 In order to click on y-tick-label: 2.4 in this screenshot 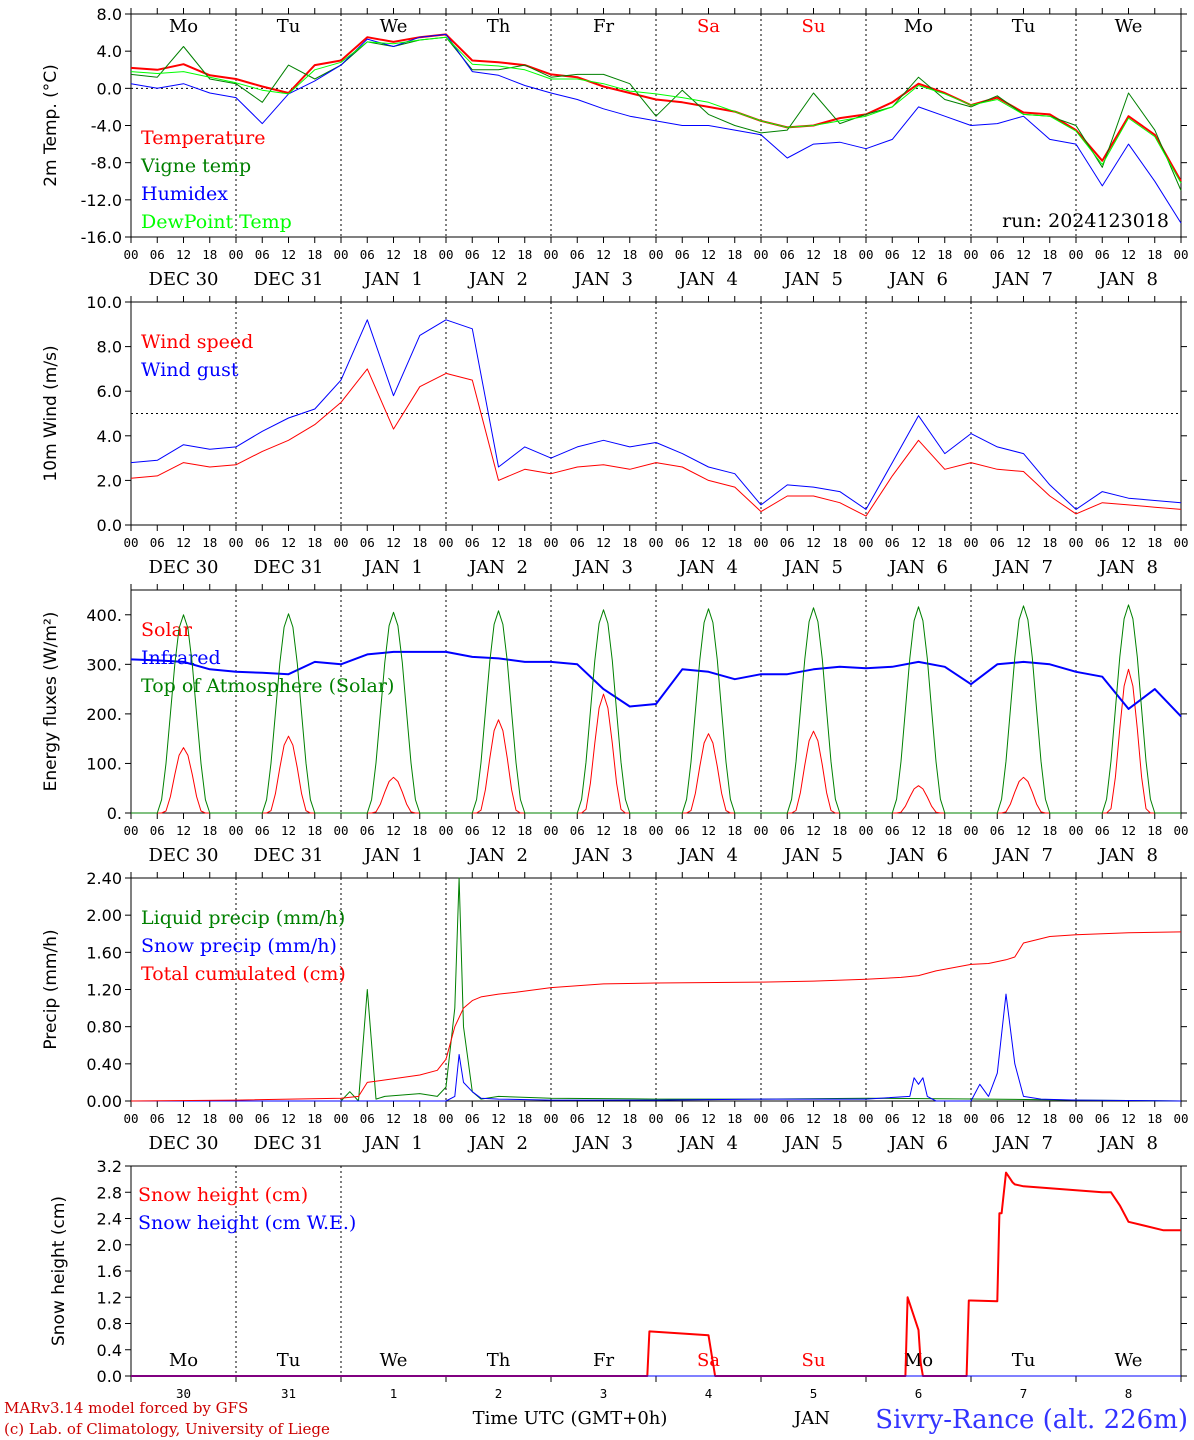, I will do `click(109, 1219)`.